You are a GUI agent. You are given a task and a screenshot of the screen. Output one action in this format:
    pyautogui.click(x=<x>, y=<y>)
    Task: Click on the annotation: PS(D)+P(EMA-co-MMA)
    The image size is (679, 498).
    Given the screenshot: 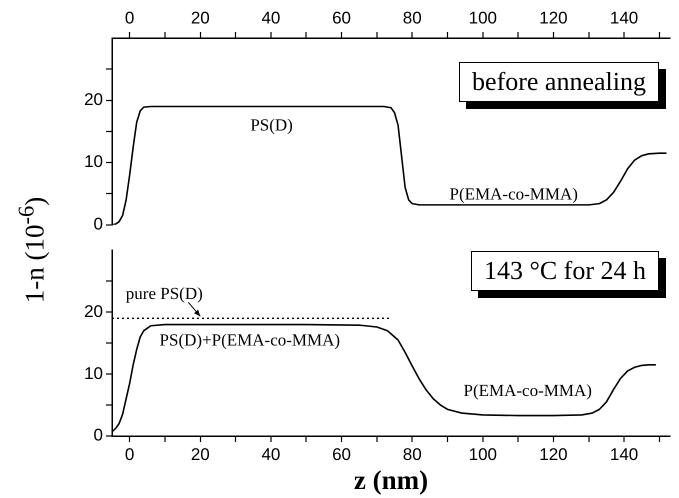 What is the action you would take?
    pyautogui.click(x=250, y=340)
    